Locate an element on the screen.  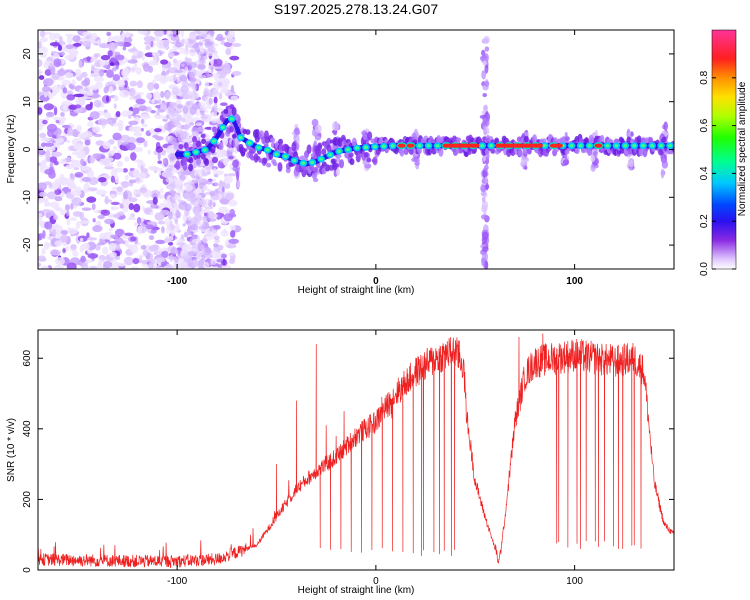
y-tick-label: 600 is located at coordinates (27, 357).